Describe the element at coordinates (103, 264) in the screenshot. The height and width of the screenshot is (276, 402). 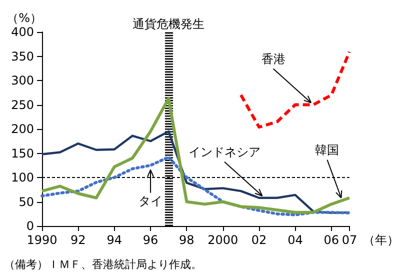
I see `text: （備考）ＩＭＦ、香港統計局より作成。` at that location.